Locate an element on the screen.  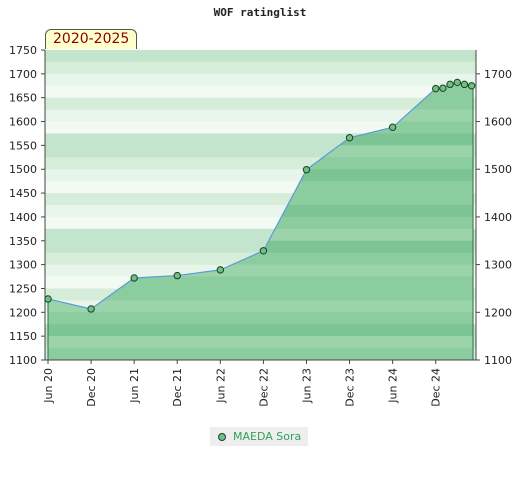
y-tick-label-right: 1500 is located at coordinates (498, 169).